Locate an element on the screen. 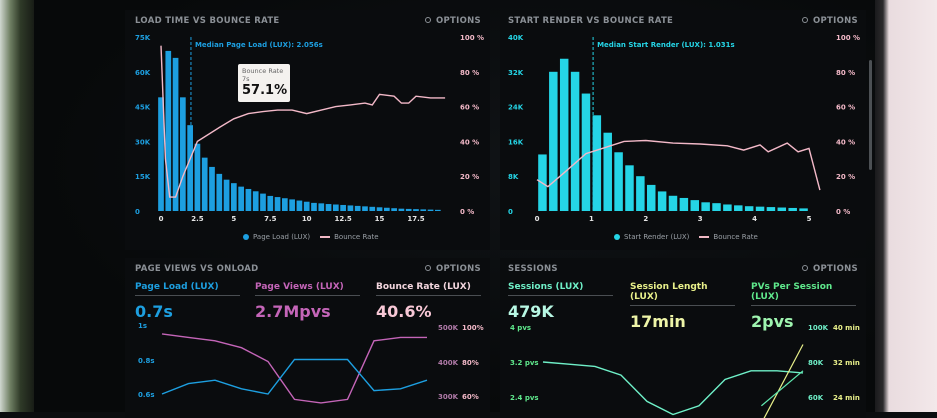  median-label: Median Page Load (LUX): 2.056s is located at coordinates (259, 45).